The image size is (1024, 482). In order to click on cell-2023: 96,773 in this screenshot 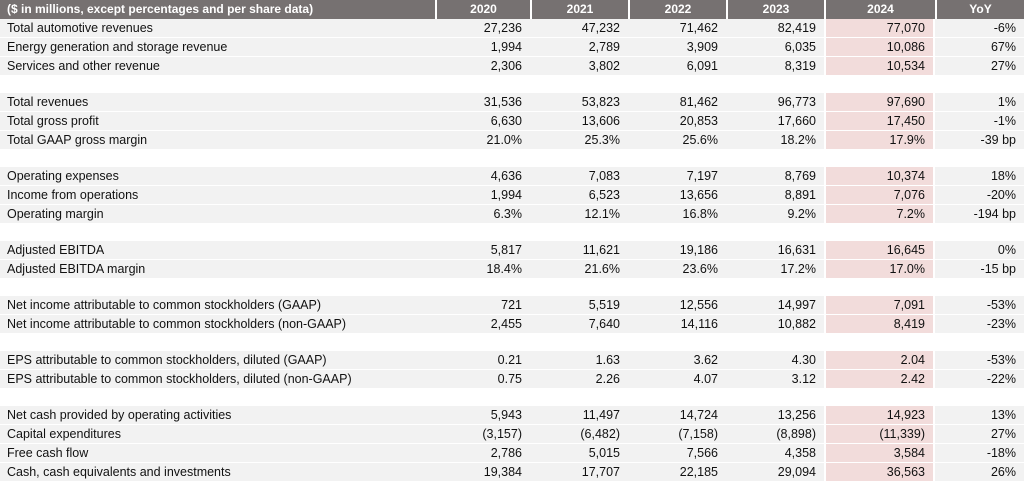, I will do `click(775, 102)`.